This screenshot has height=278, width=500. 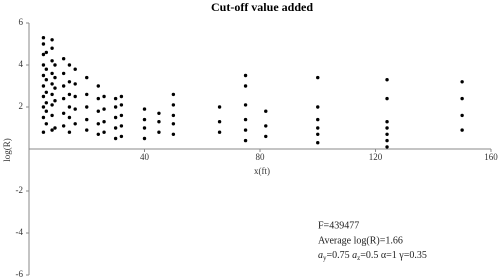 I want to click on x-tick-label: 160, so click(x=491, y=157).